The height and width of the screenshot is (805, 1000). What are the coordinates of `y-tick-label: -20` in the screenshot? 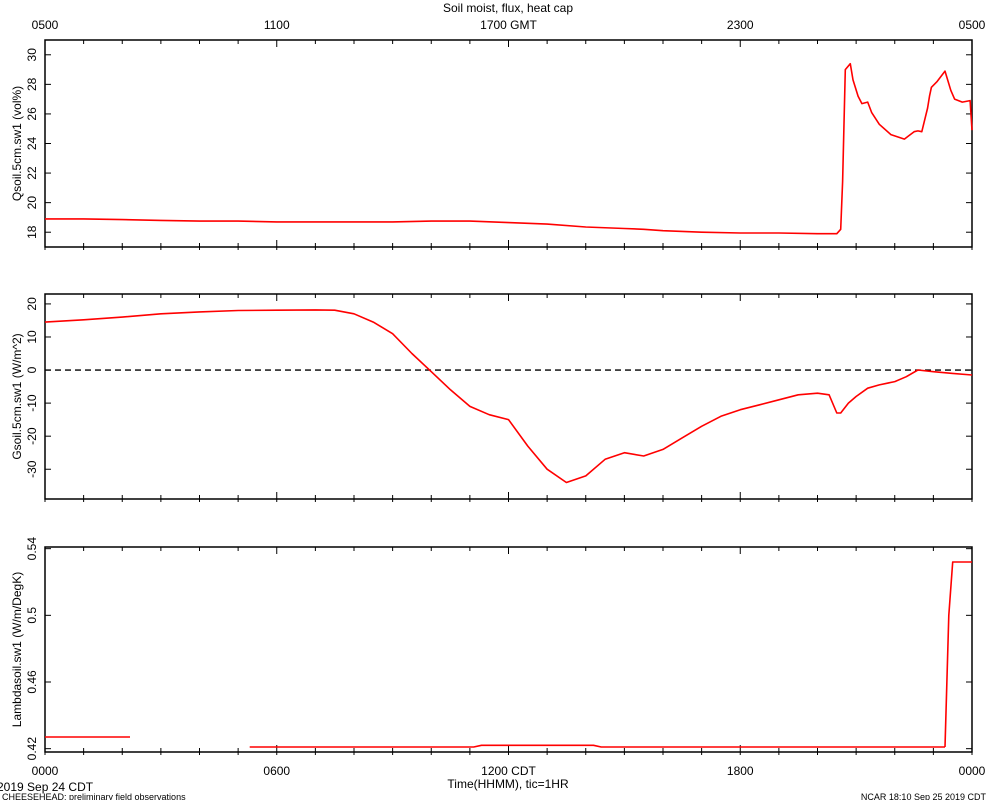 It's located at (32, 436).